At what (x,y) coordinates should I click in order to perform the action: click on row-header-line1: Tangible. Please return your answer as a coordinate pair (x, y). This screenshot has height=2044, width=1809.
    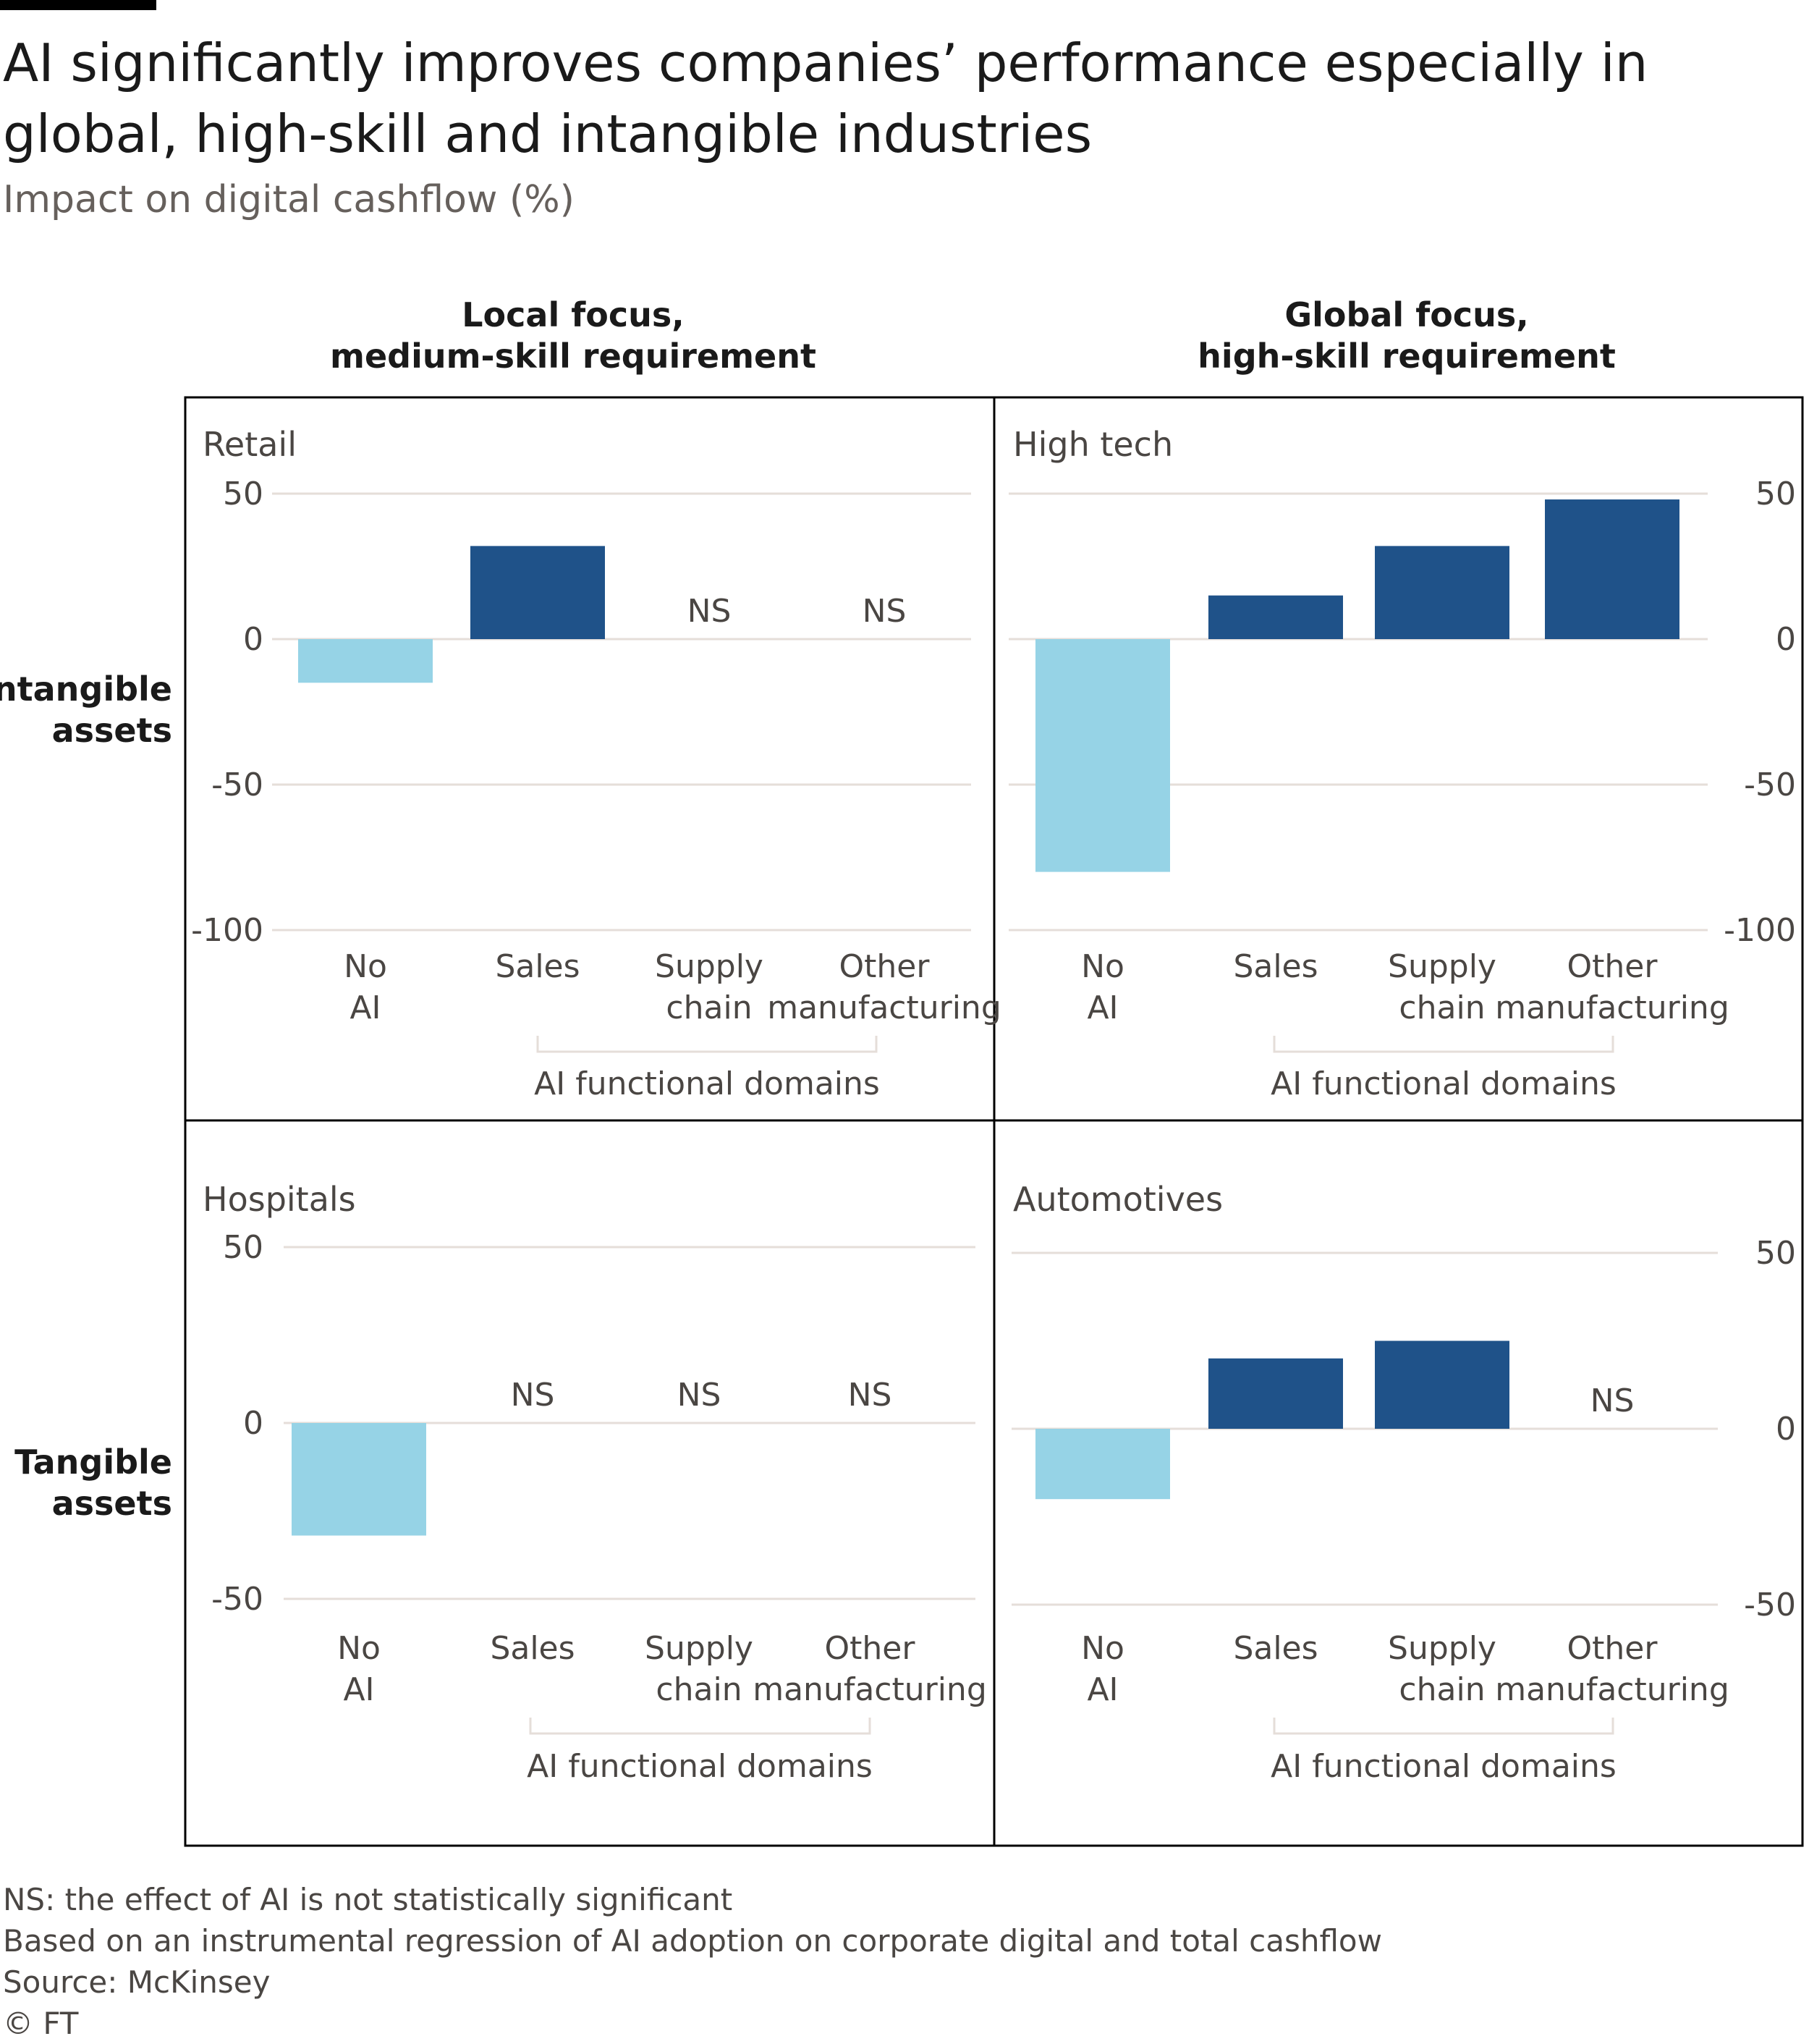
    Looking at the image, I should click on (93, 1462).